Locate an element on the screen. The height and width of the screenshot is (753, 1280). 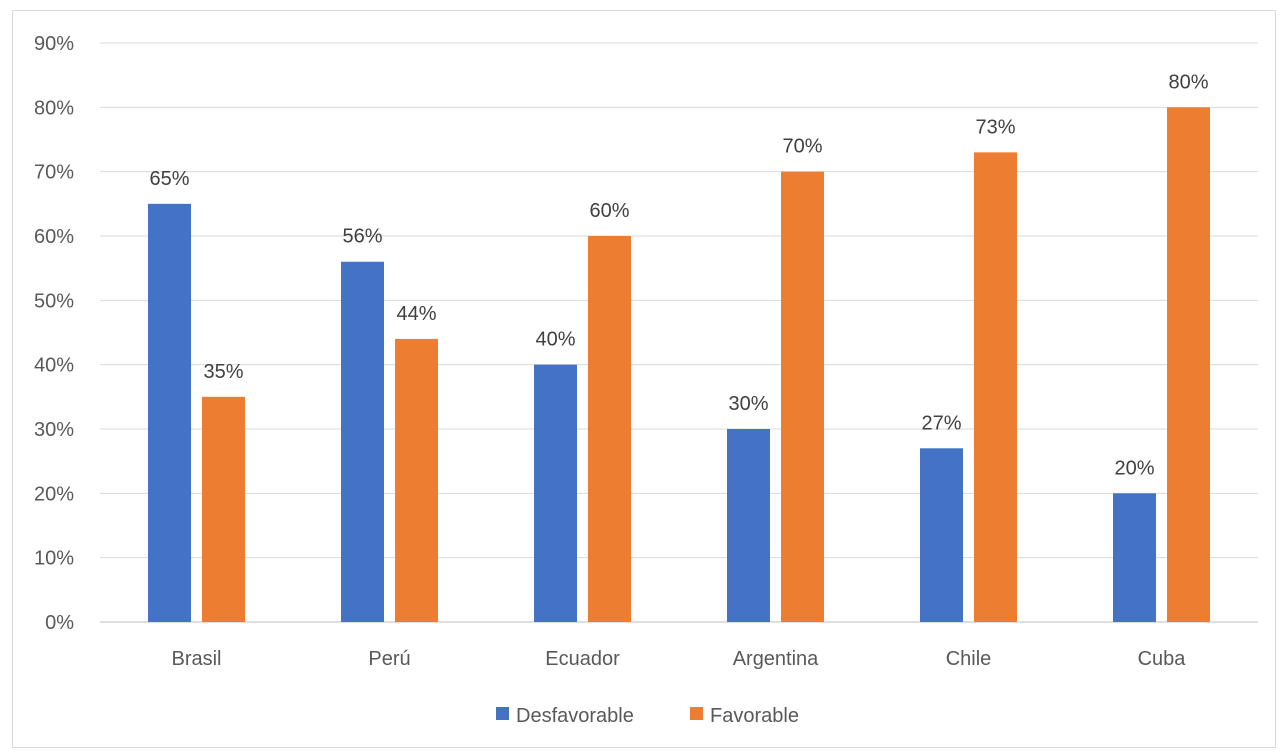
data-label: 30% is located at coordinates (748, 404).